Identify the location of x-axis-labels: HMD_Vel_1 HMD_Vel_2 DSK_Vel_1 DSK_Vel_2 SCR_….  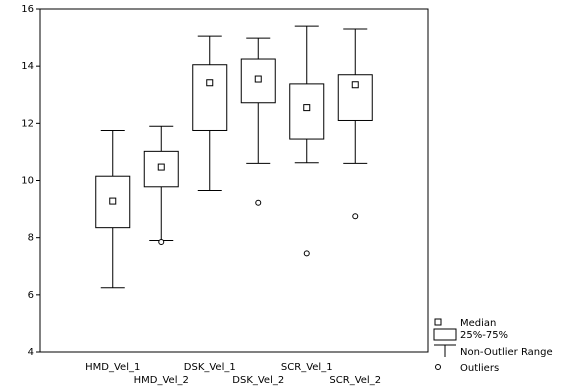
(233, 374).